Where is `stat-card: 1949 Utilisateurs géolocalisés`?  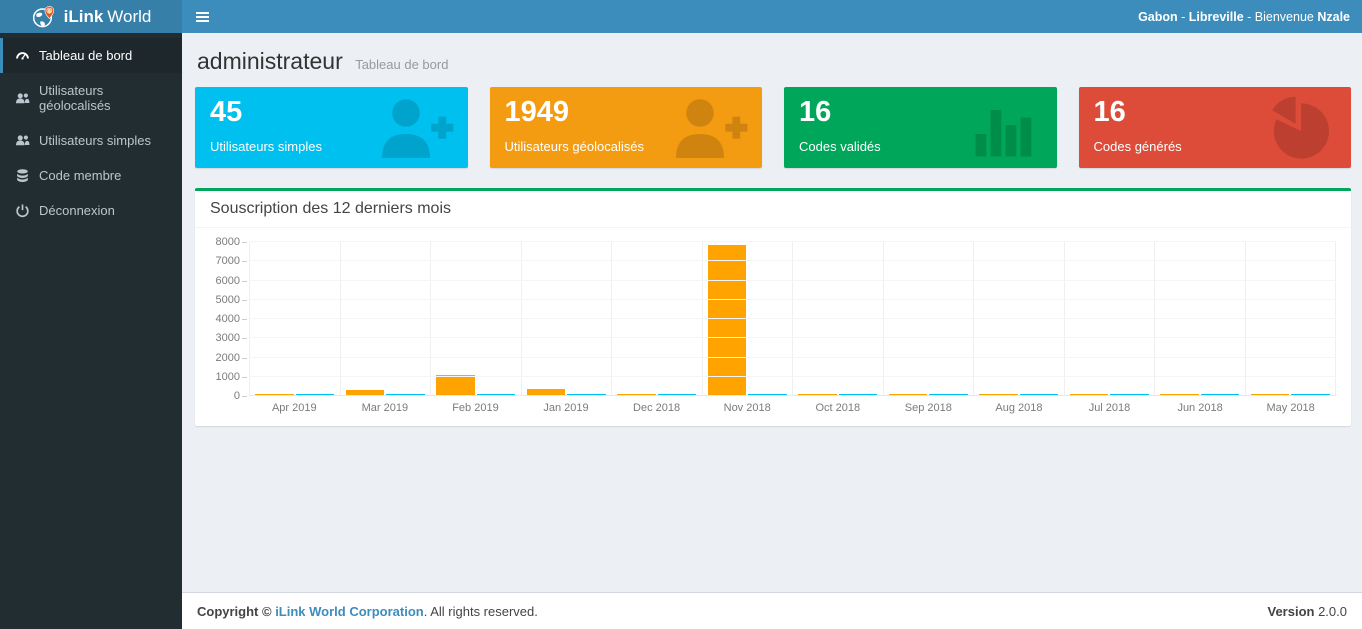
stat-card: 1949 Utilisateurs géolocalisés is located at coordinates (625, 127).